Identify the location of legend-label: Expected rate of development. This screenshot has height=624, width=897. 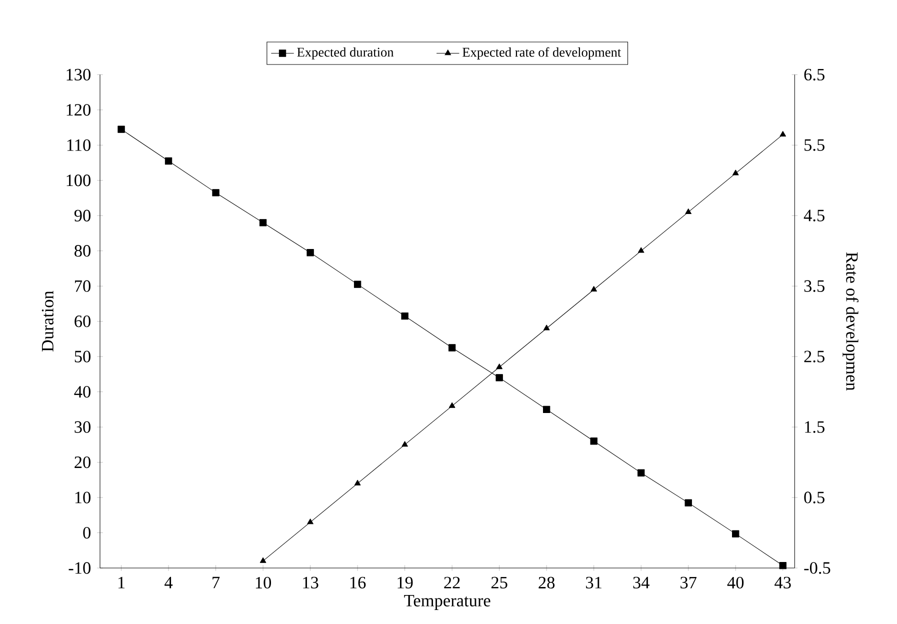
(542, 53).